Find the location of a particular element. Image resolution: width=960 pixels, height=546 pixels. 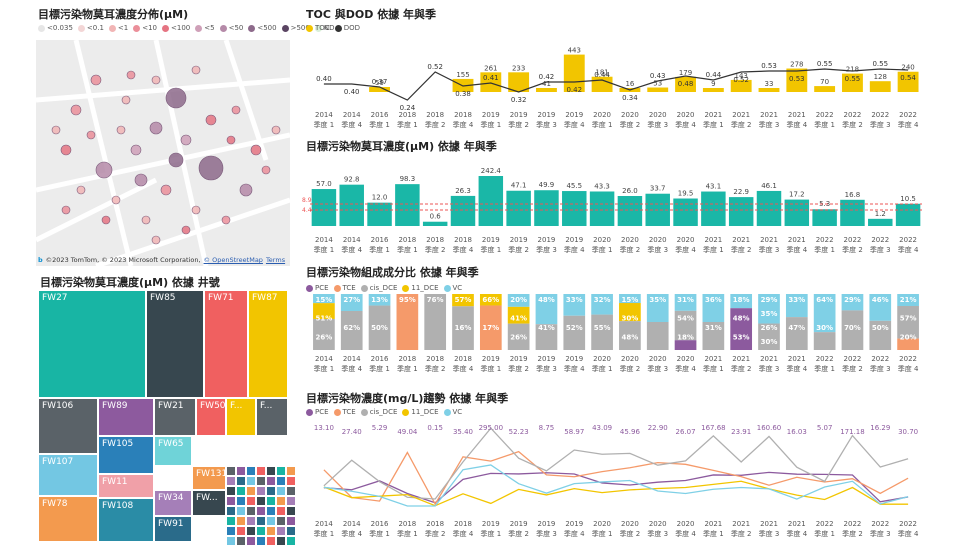

map-legend-item: <0.035 is located at coordinates (55, 28).